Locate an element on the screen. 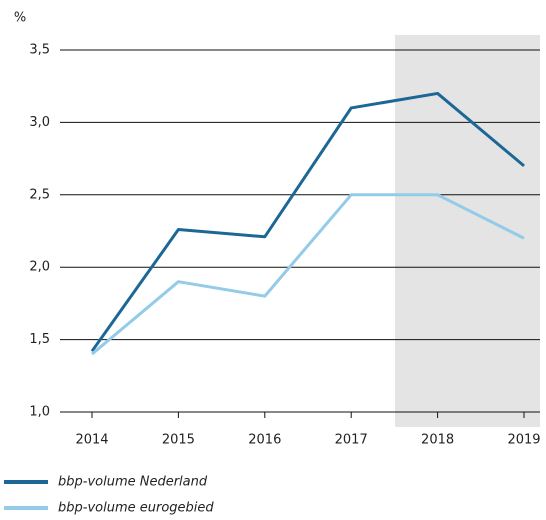  legend-label: bbp-volume eurogebied is located at coordinates (136, 508).